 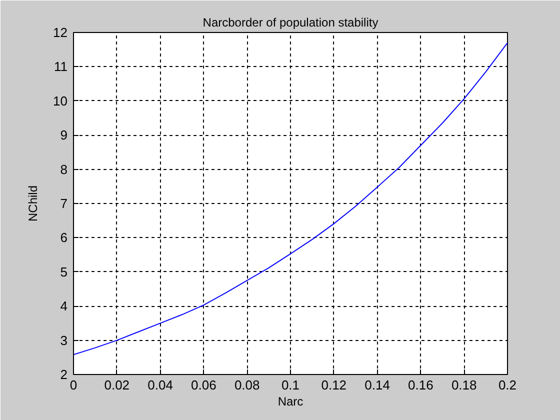 I want to click on x-tick-label: 0.1, so click(x=290, y=385).